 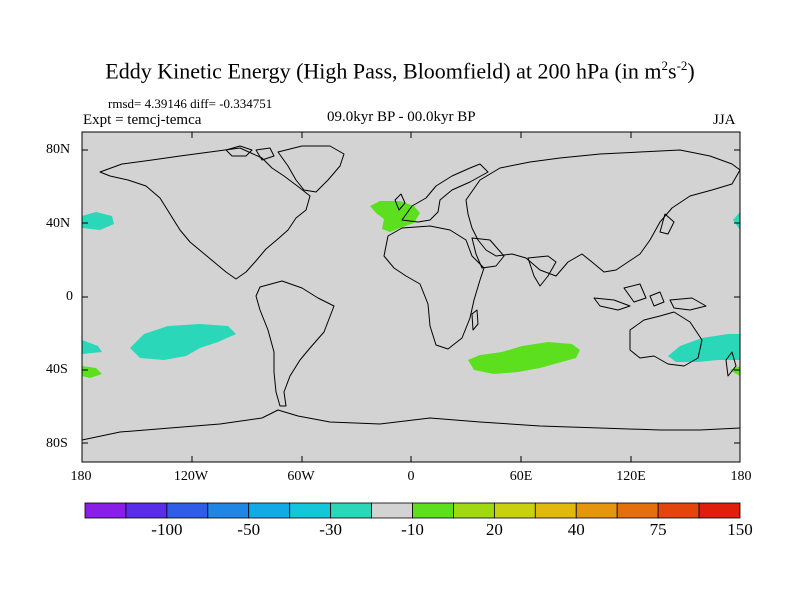 I want to click on south-west-edge-green, so click(x=92, y=372).